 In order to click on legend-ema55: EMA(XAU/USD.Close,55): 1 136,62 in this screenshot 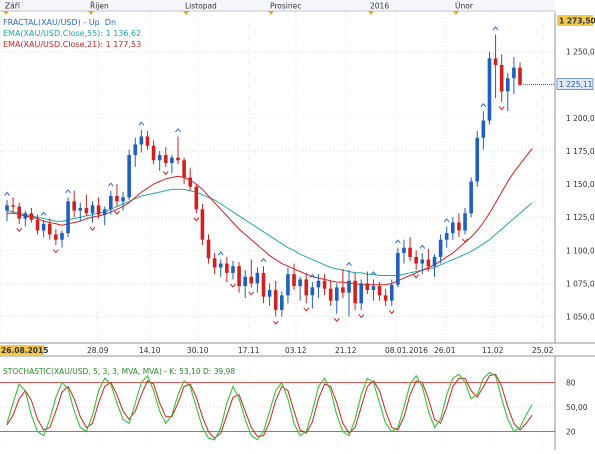, I will do `click(72, 33)`.